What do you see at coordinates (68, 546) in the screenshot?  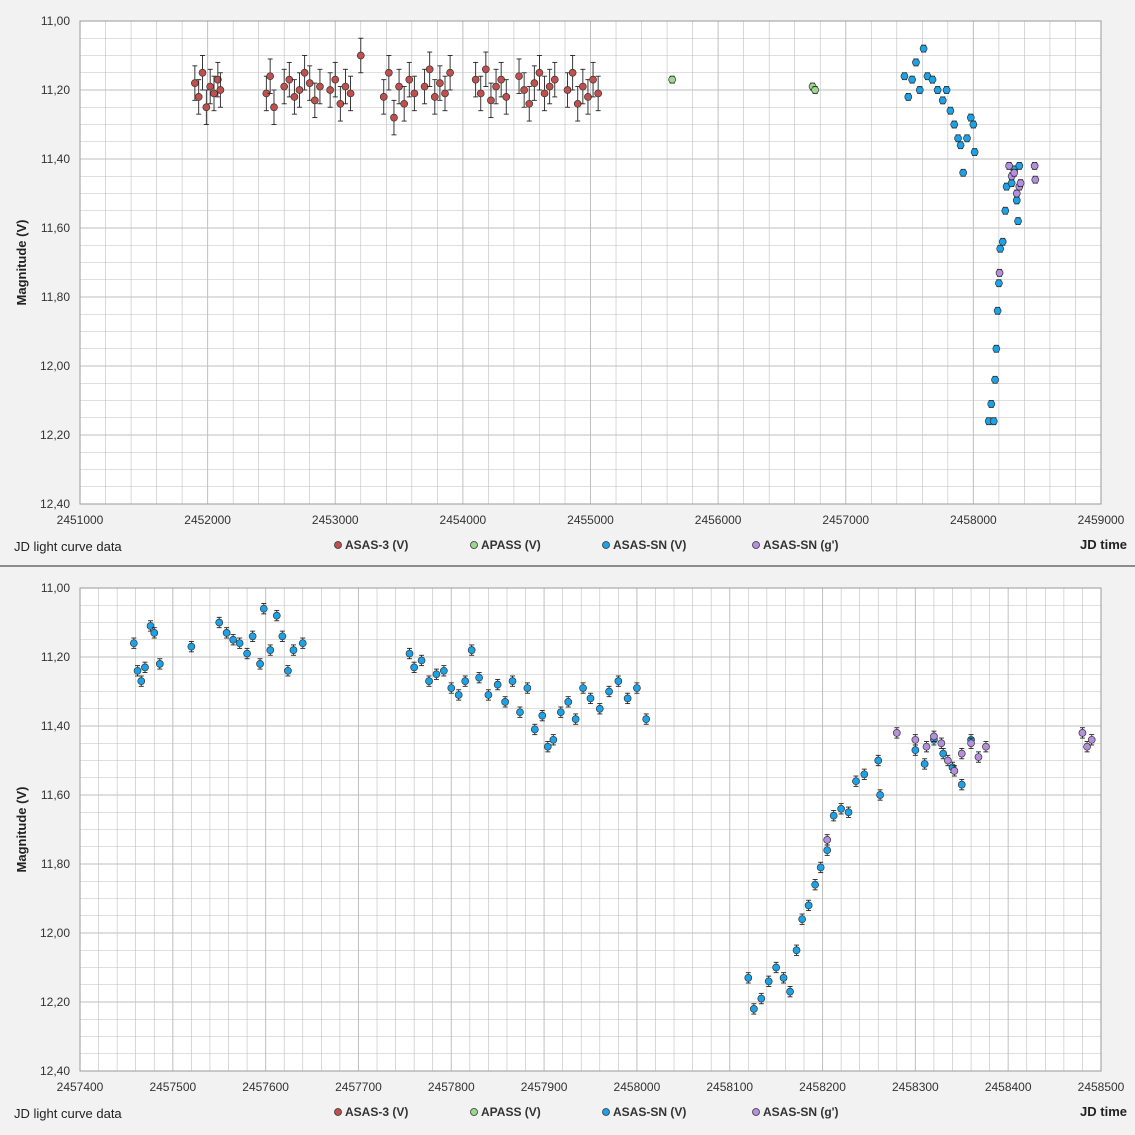 I see `chart-title: JD light curve data` at bounding box center [68, 546].